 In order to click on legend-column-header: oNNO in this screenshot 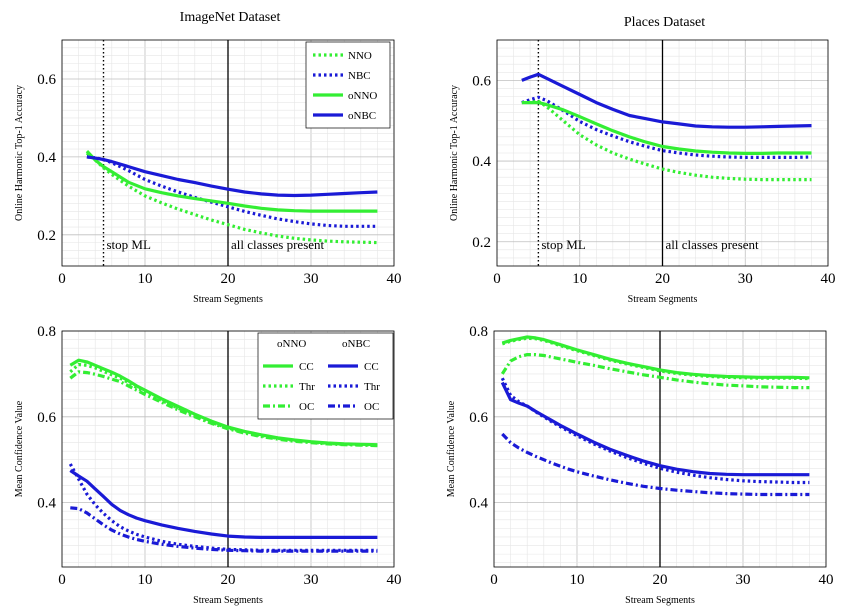, I will do `click(291, 344)`.